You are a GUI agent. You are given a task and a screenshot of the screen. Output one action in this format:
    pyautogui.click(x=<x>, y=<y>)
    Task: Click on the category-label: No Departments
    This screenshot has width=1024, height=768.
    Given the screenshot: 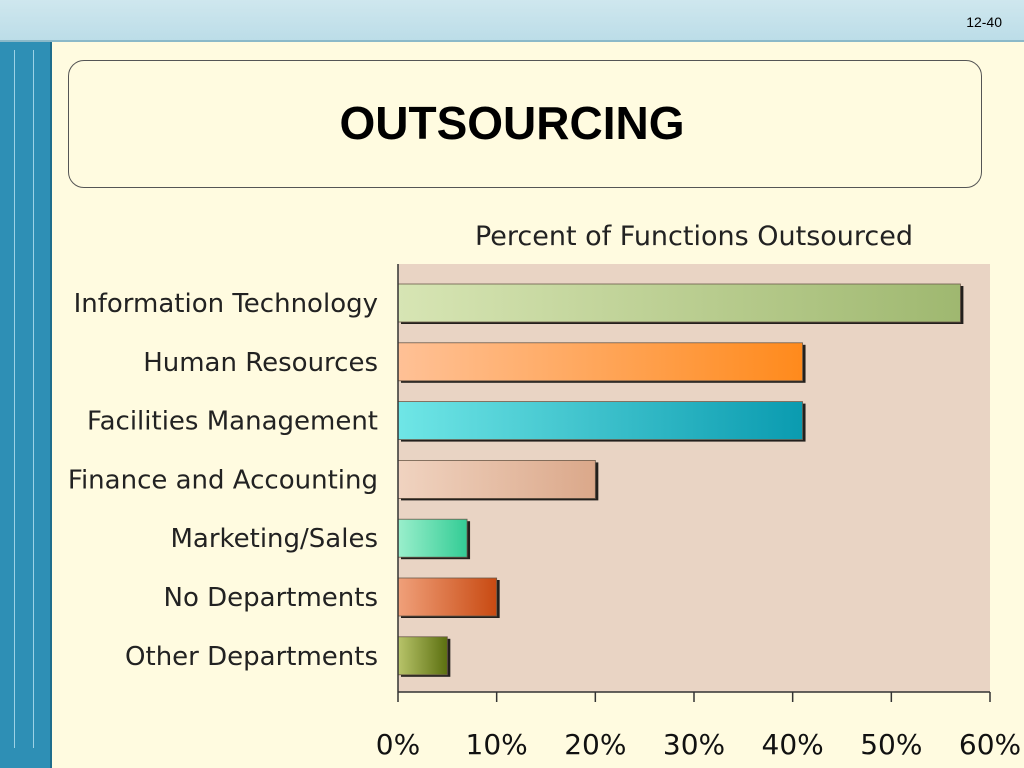 What is the action you would take?
    pyautogui.click(x=271, y=598)
    